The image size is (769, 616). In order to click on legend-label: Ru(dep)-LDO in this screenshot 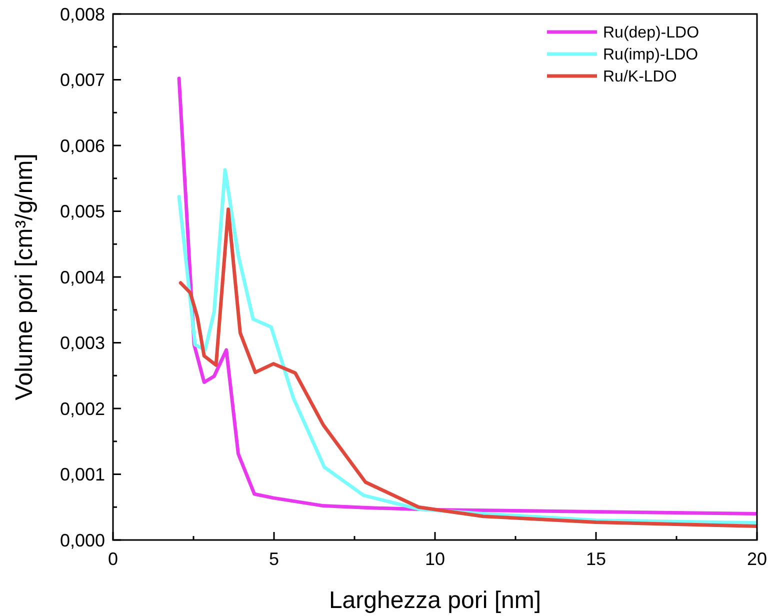, I will do `click(651, 33)`.